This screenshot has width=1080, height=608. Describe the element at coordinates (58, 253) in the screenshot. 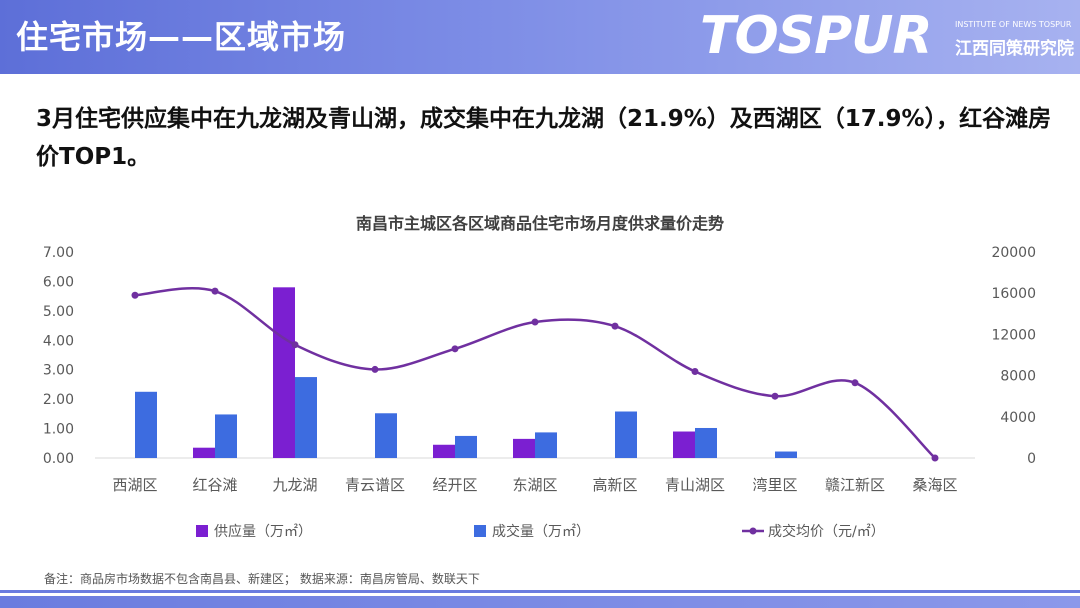

I see `y-left-tick-label: 7.00` at that location.